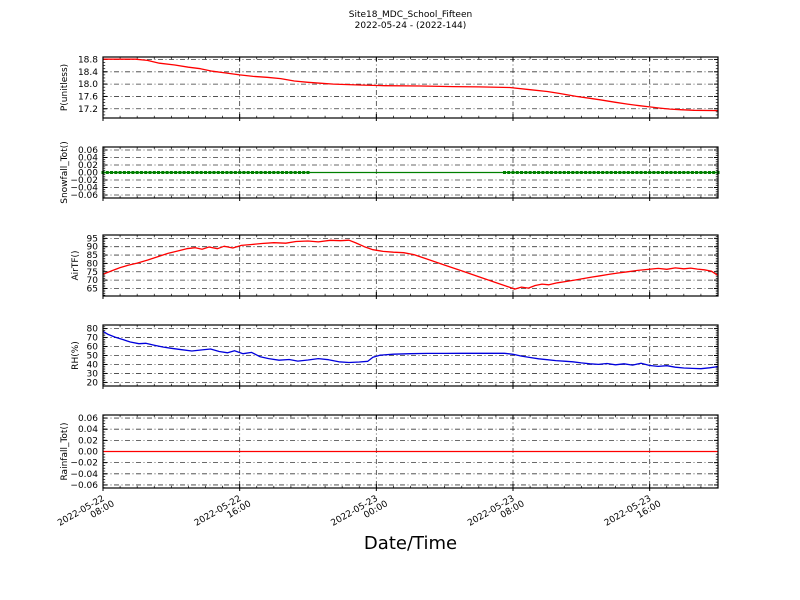 This screenshot has width=800, height=600. Describe the element at coordinates (65, 87) in the screenshot. I see `y-axis-label: P(unitless)` at that location.